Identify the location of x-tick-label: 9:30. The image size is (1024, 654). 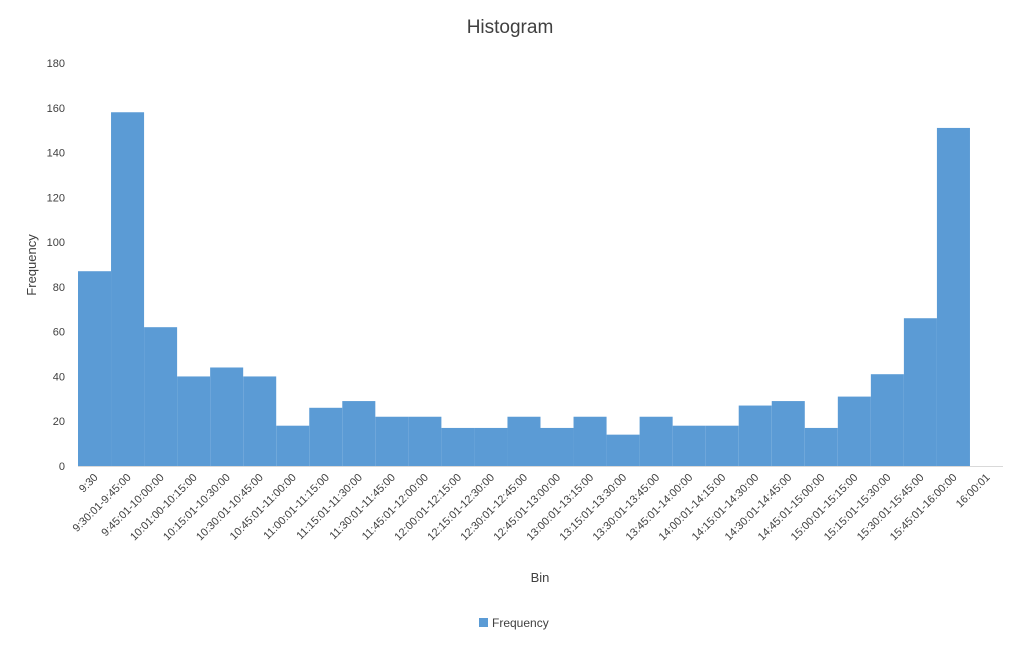
(89, 484).